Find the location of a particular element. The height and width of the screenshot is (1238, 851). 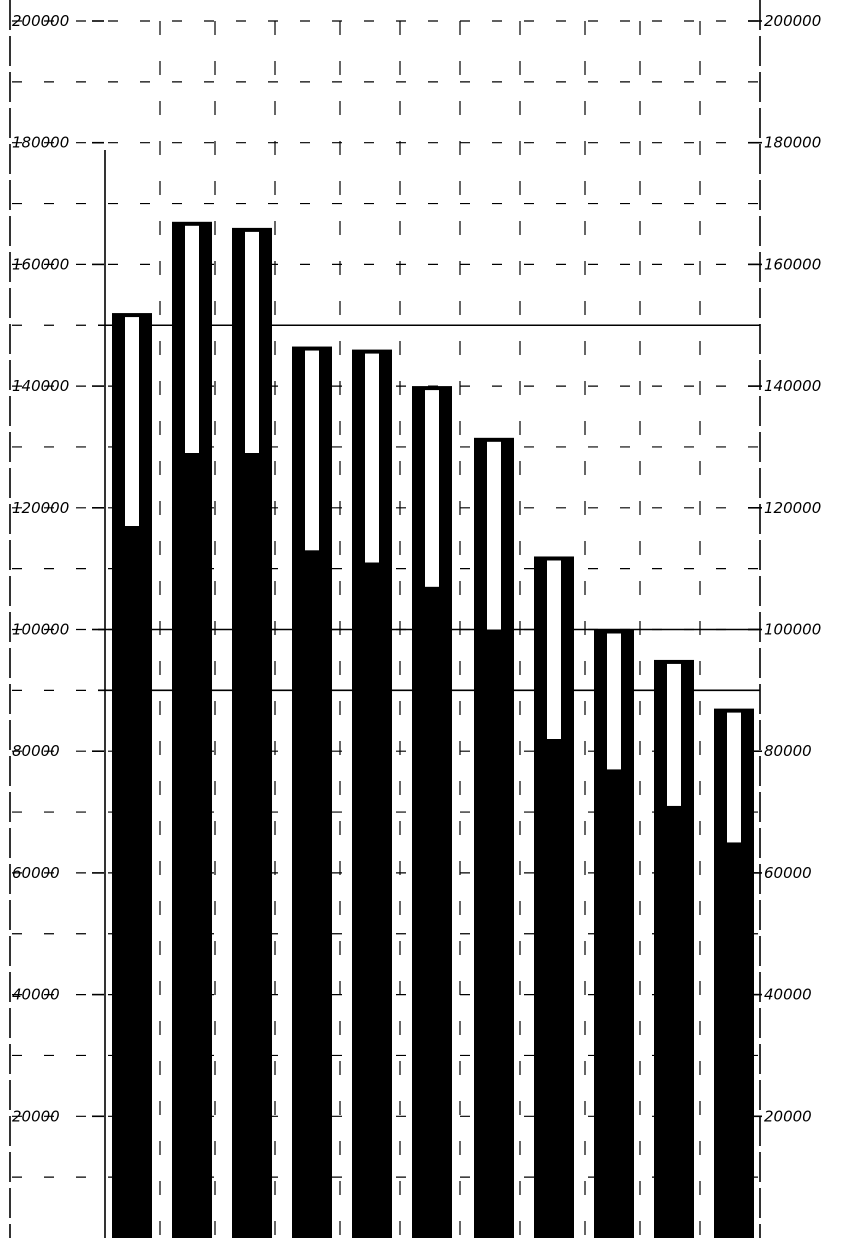

left-tick-label: 100000 is located at coordinates (40, 630).